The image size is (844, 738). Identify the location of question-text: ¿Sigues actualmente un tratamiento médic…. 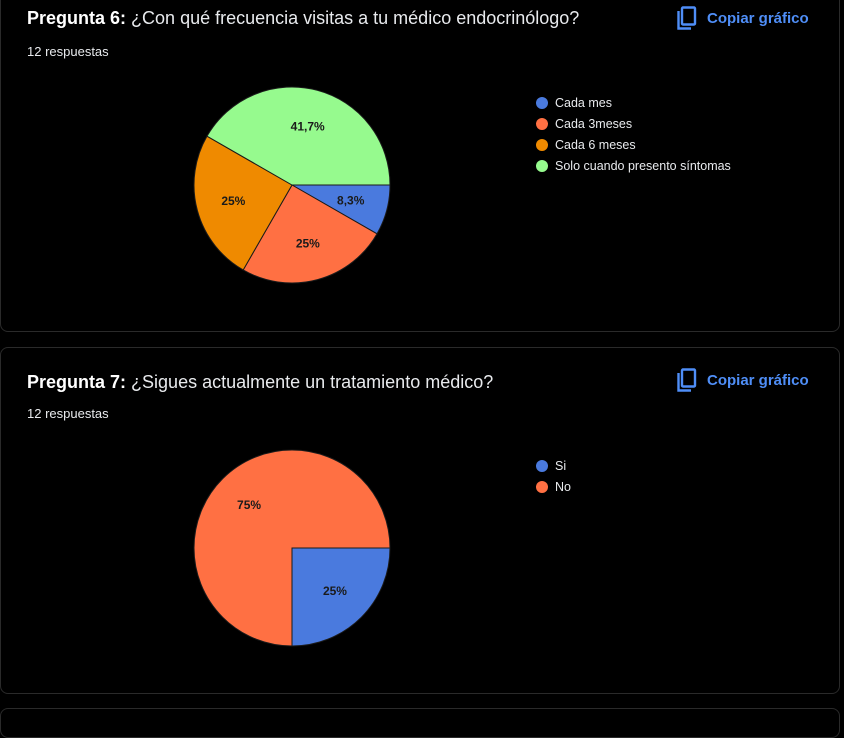
(312, 382).